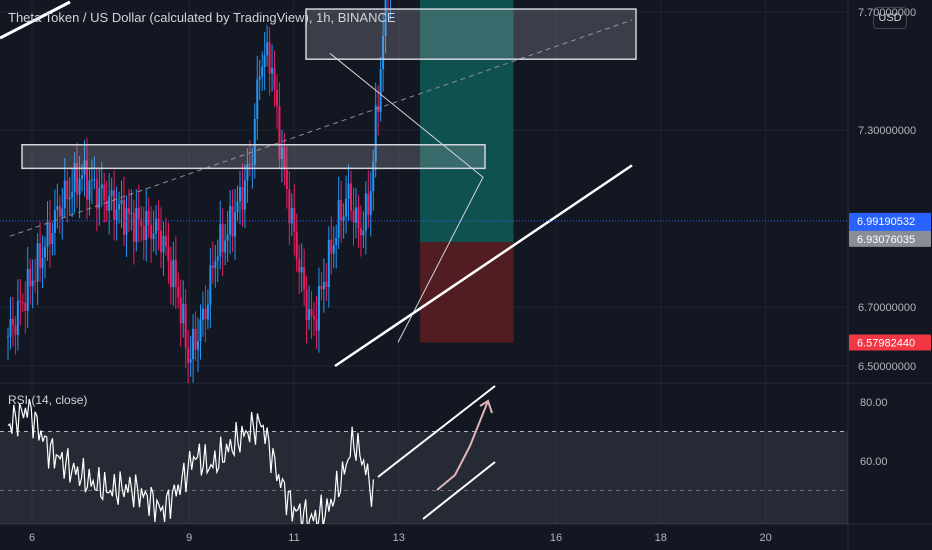  What do you see at coordinates (887, 13) in the screenshot?
I see `price-tick-label: 7.70000000` at bounding box center [887, 13].